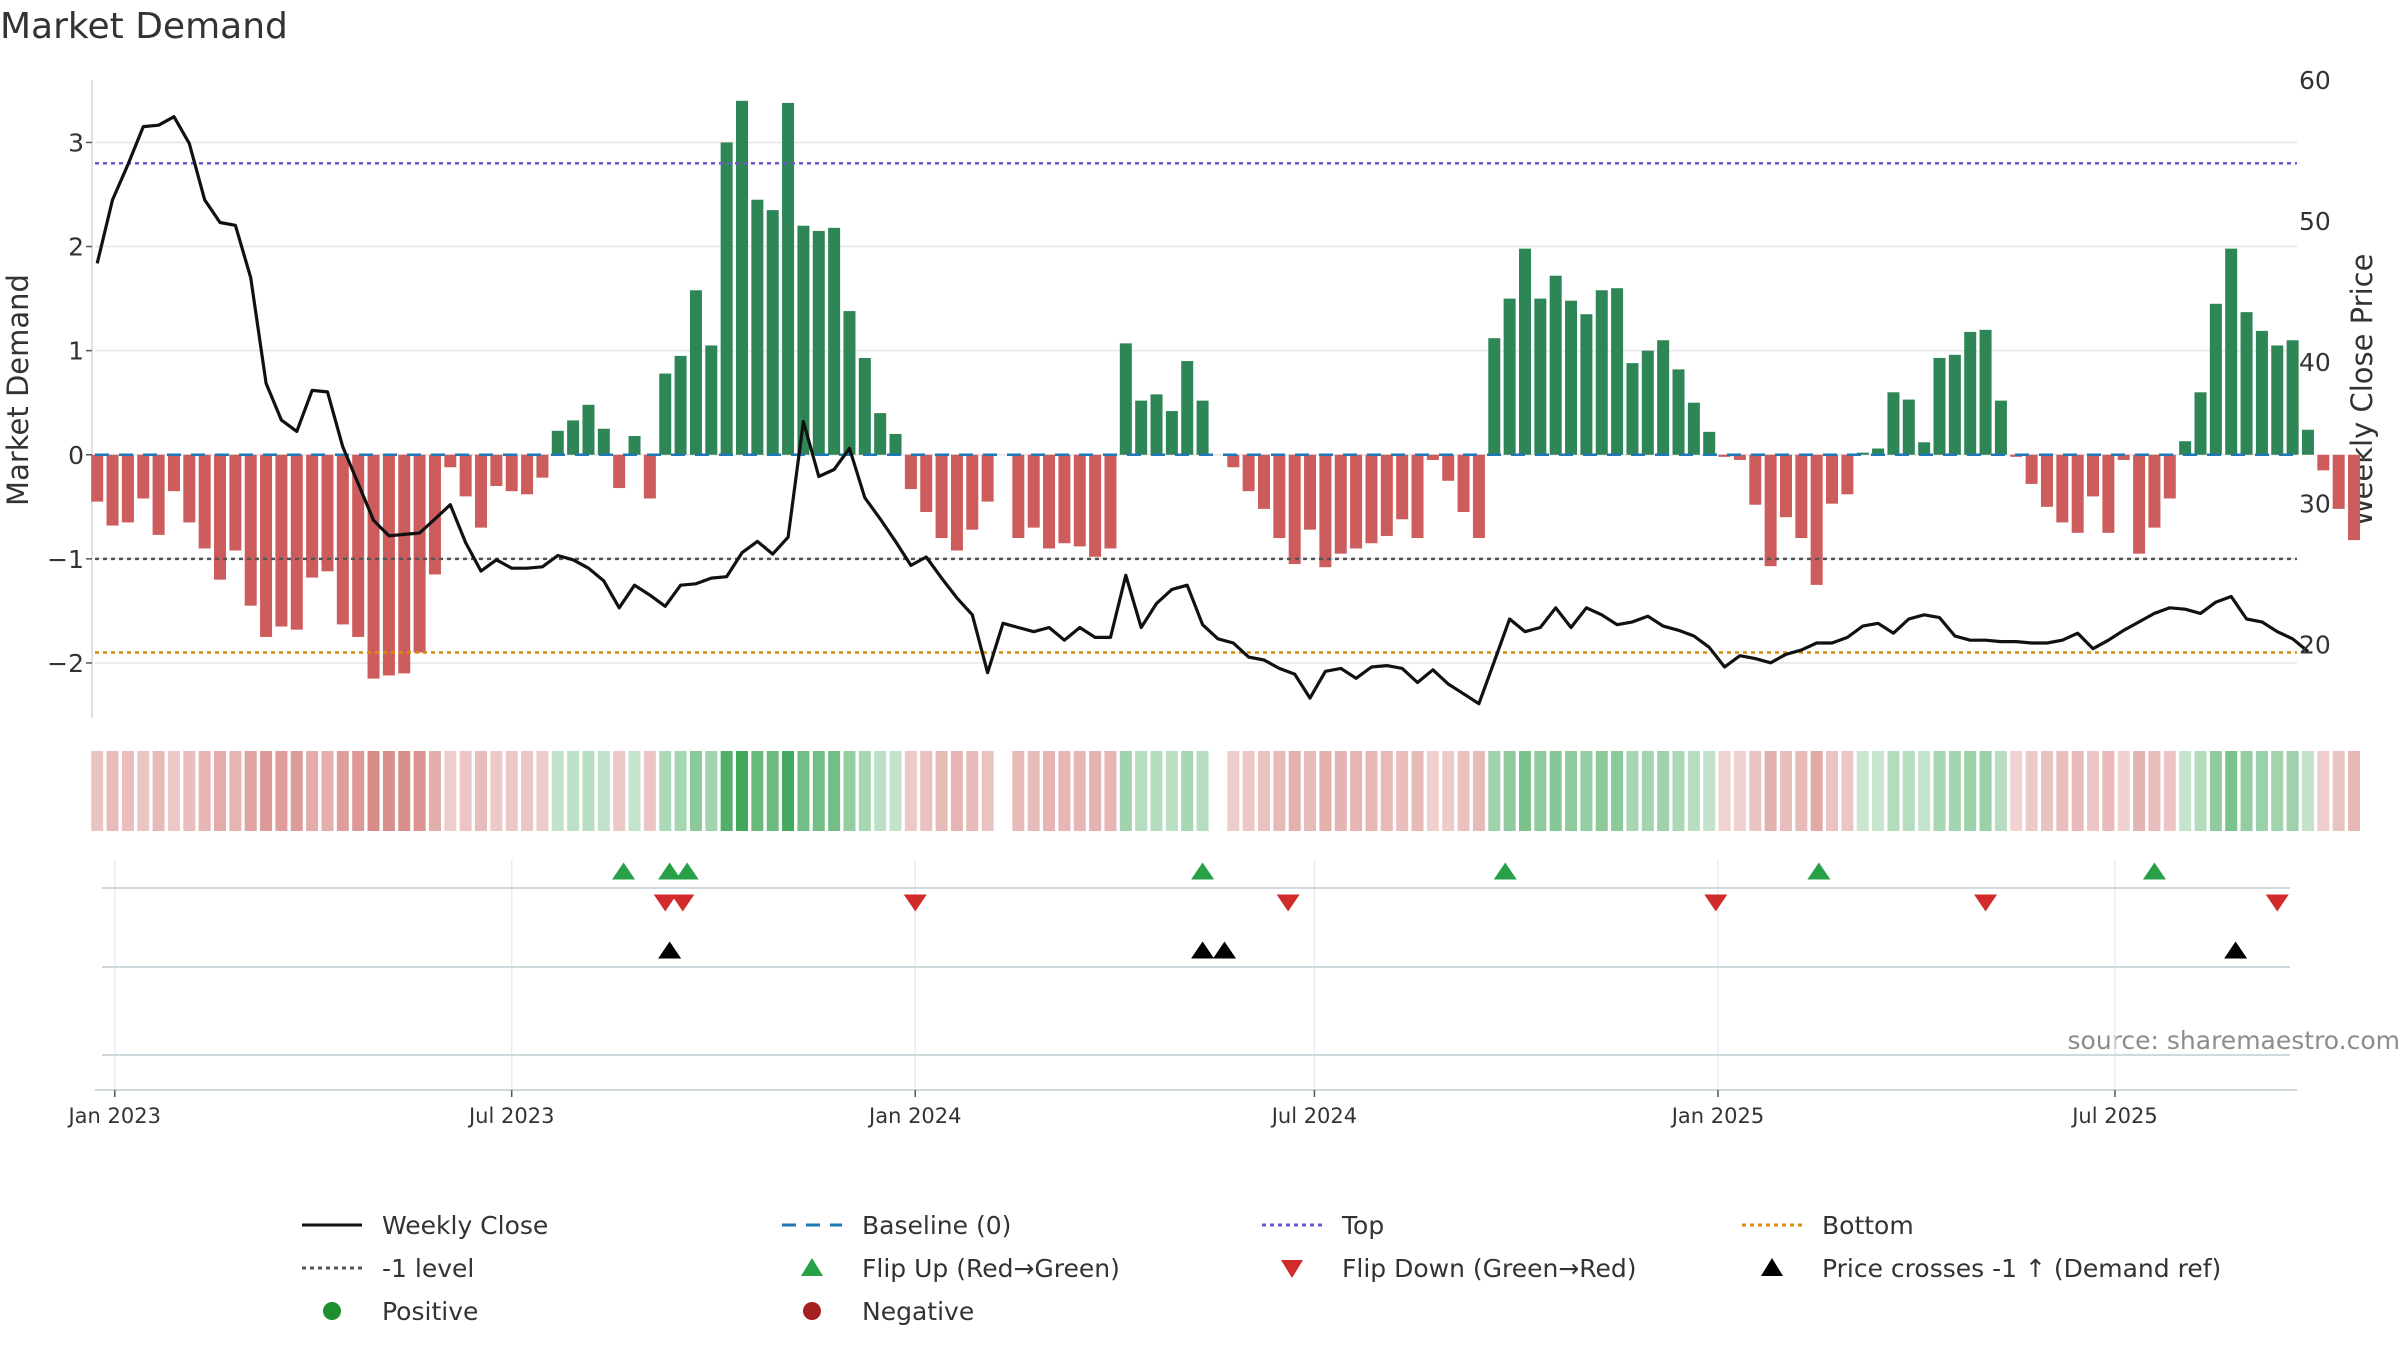 This screenshot has width=2400, height=1350. I want to click on legend-line-swatch-icon, so click(332, 1225).